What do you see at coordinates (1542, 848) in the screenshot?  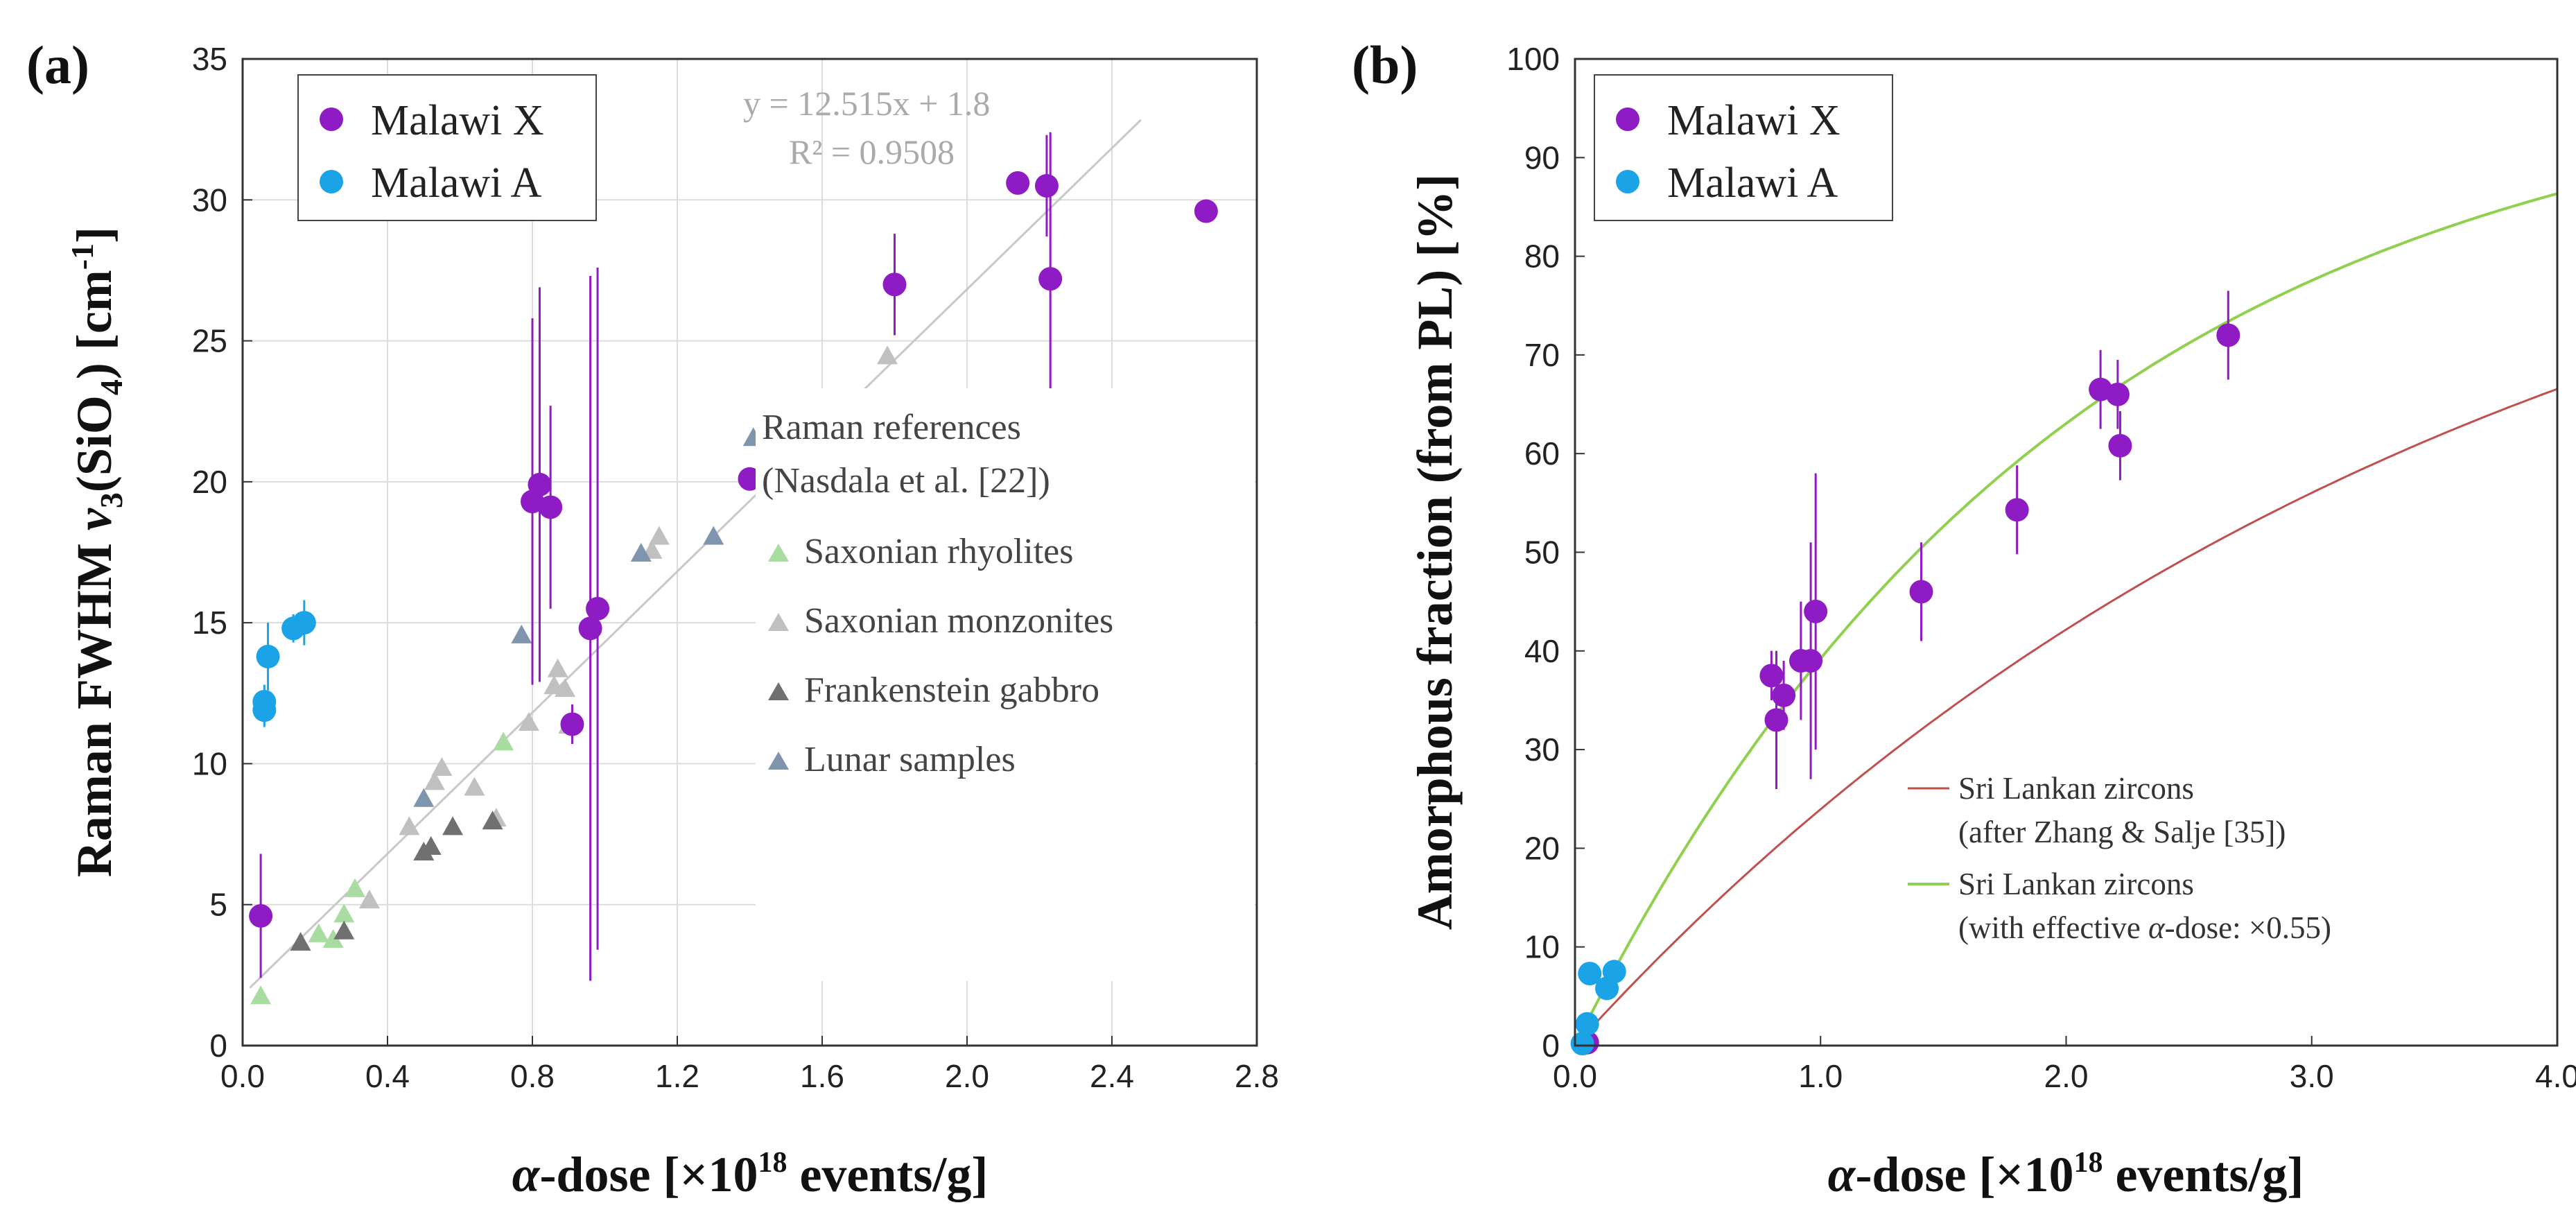 I see `panel-b-y-tick-label: 20` at bounding box center [1542, 848].